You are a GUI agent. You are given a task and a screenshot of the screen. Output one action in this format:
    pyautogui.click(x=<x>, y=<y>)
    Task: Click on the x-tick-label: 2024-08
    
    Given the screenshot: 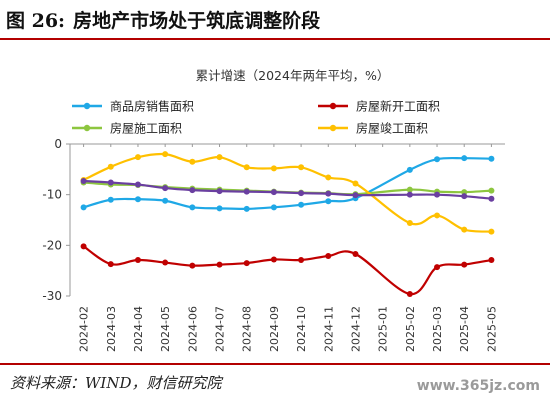 What is the action you would take?
    pyautogui.click(x=247, y=329)
    